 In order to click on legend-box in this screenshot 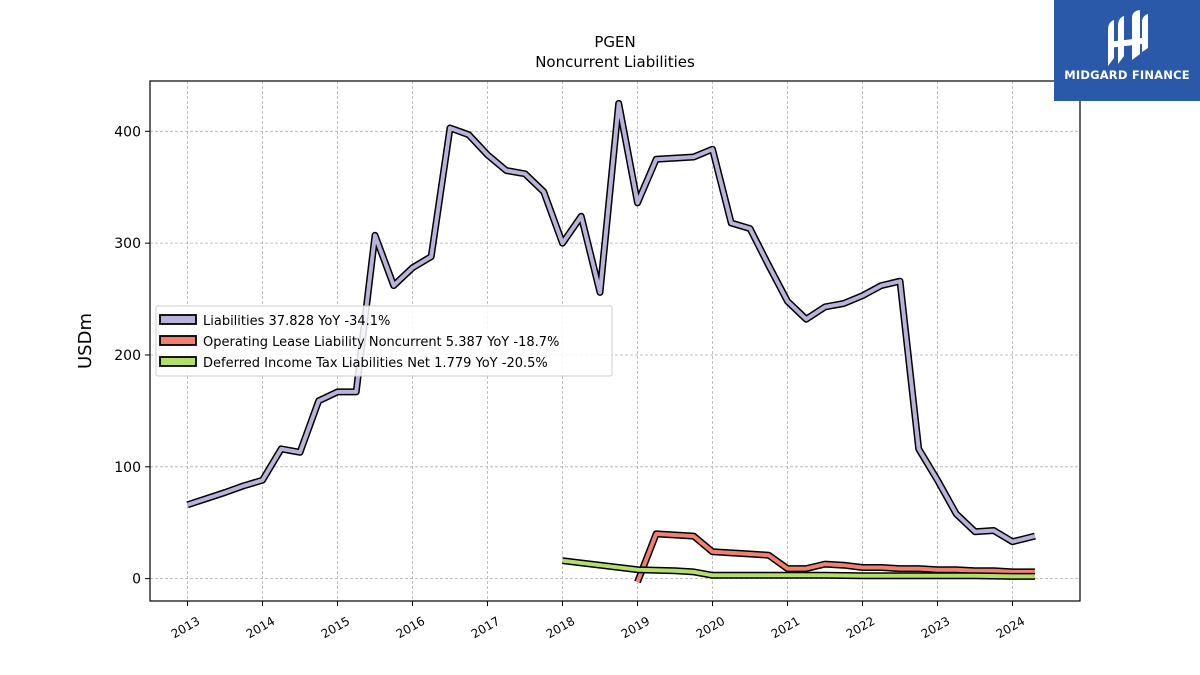, I will do `click(384, 341)`.